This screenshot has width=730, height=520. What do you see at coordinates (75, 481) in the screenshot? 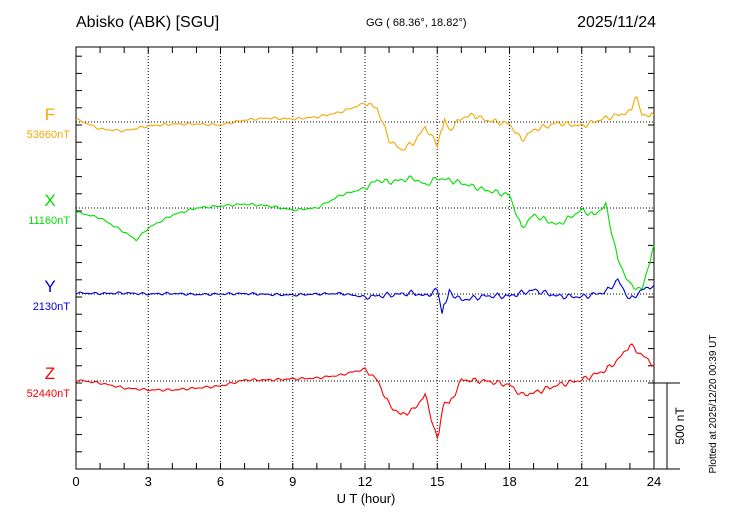
I see `x-tick-label: 0` at bounding box center [75, 481].